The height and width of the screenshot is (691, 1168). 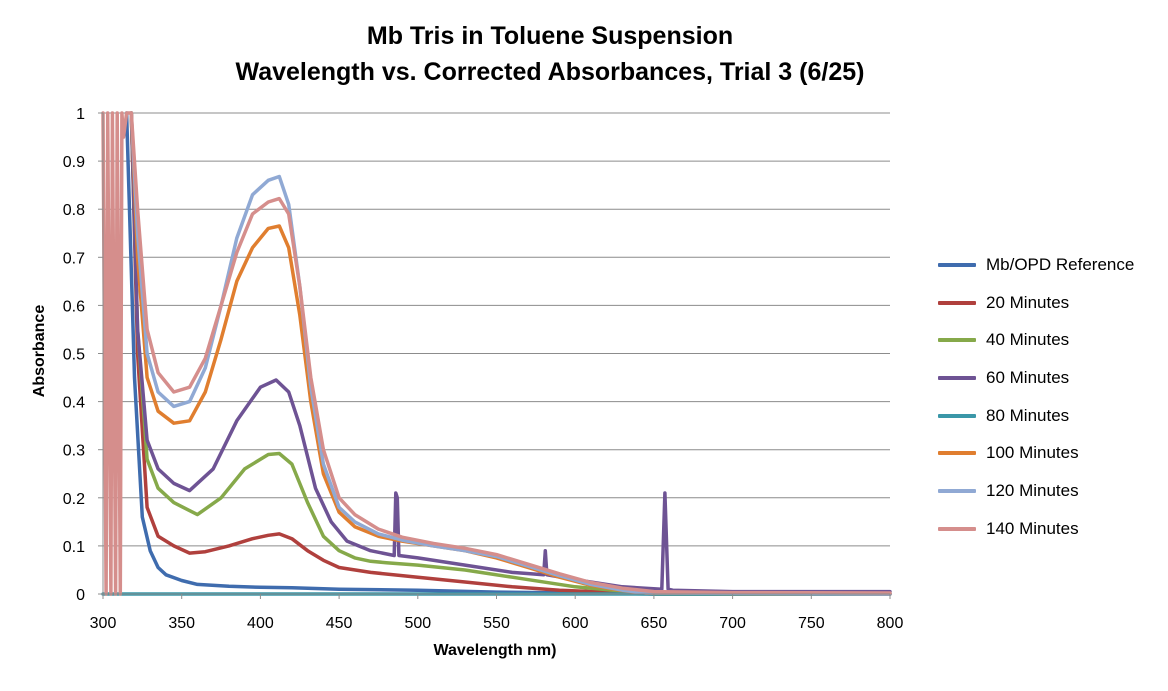 I want to click on x-tick-label: 400, so click(x=260, y=623).